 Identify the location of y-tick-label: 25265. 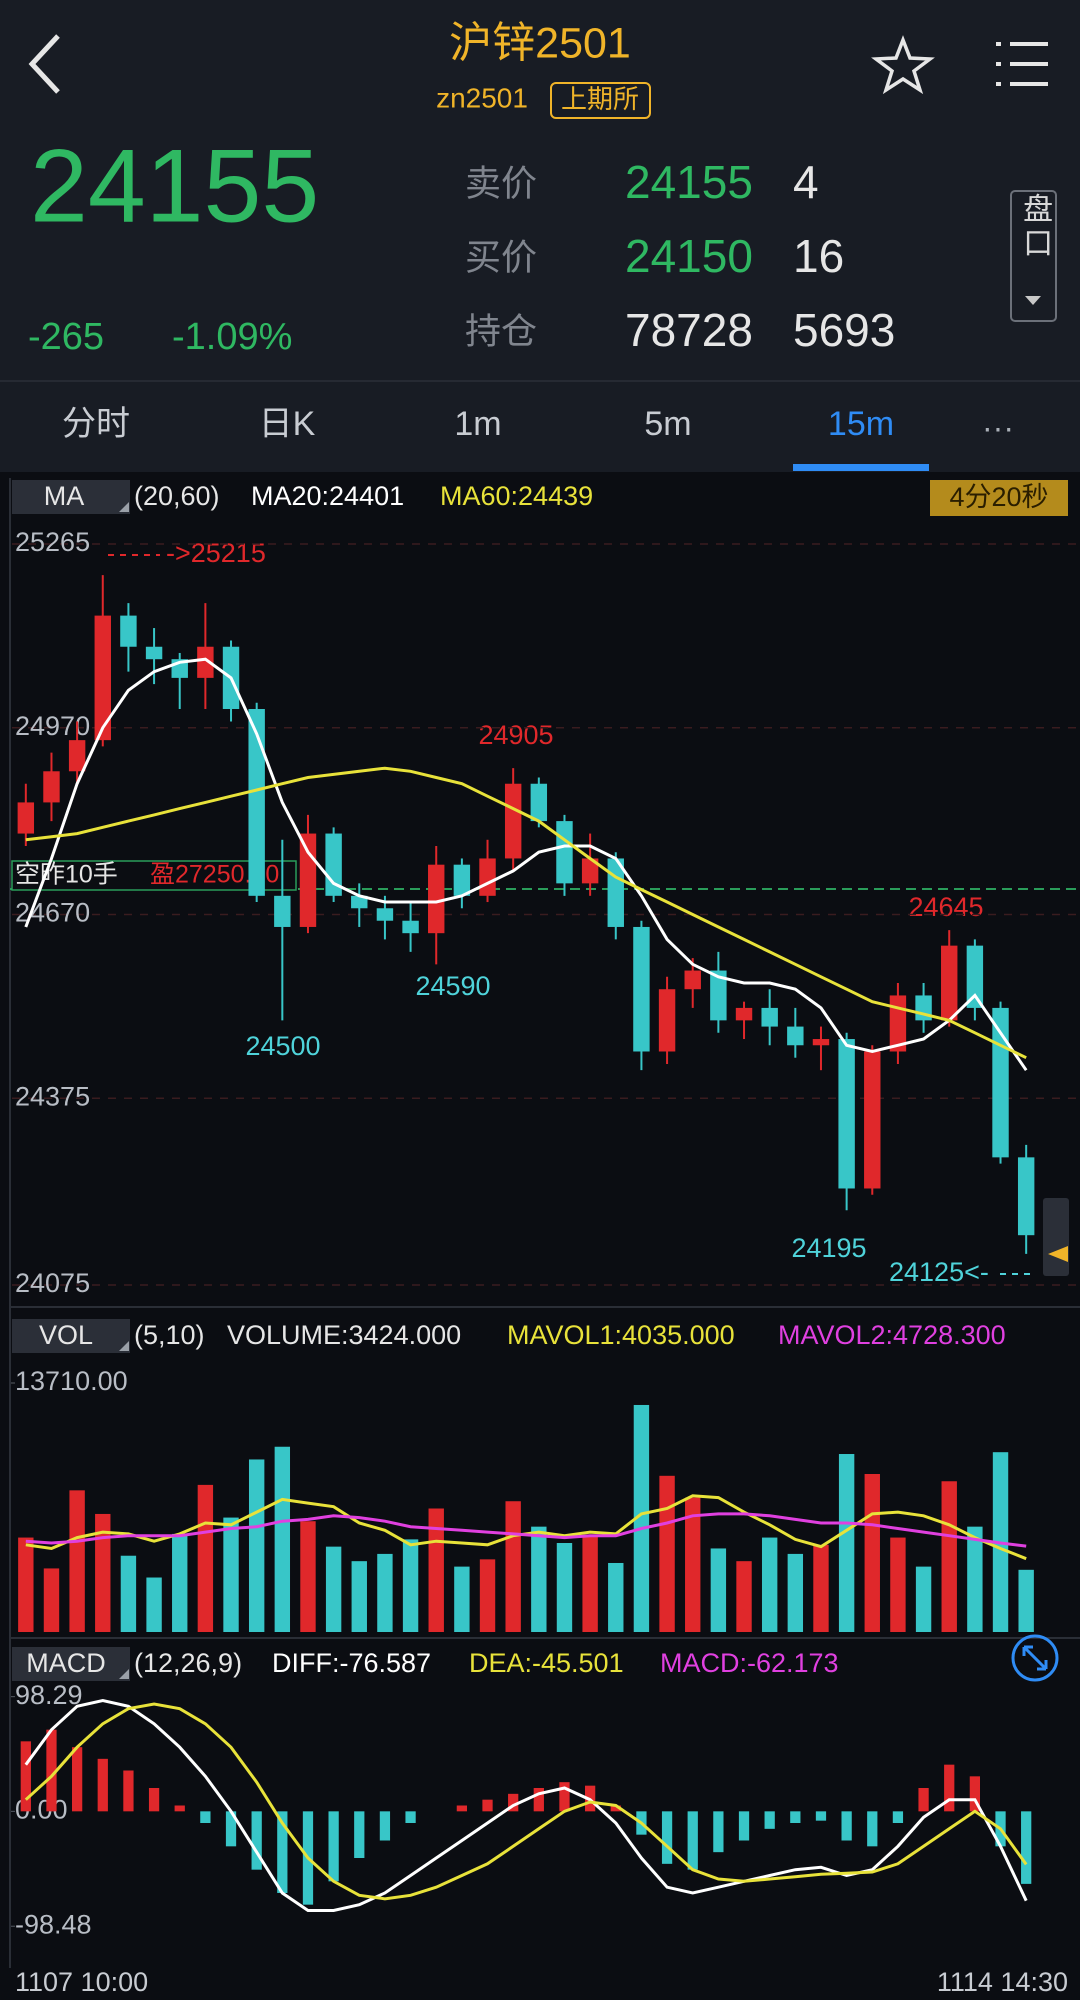
(52, 542).